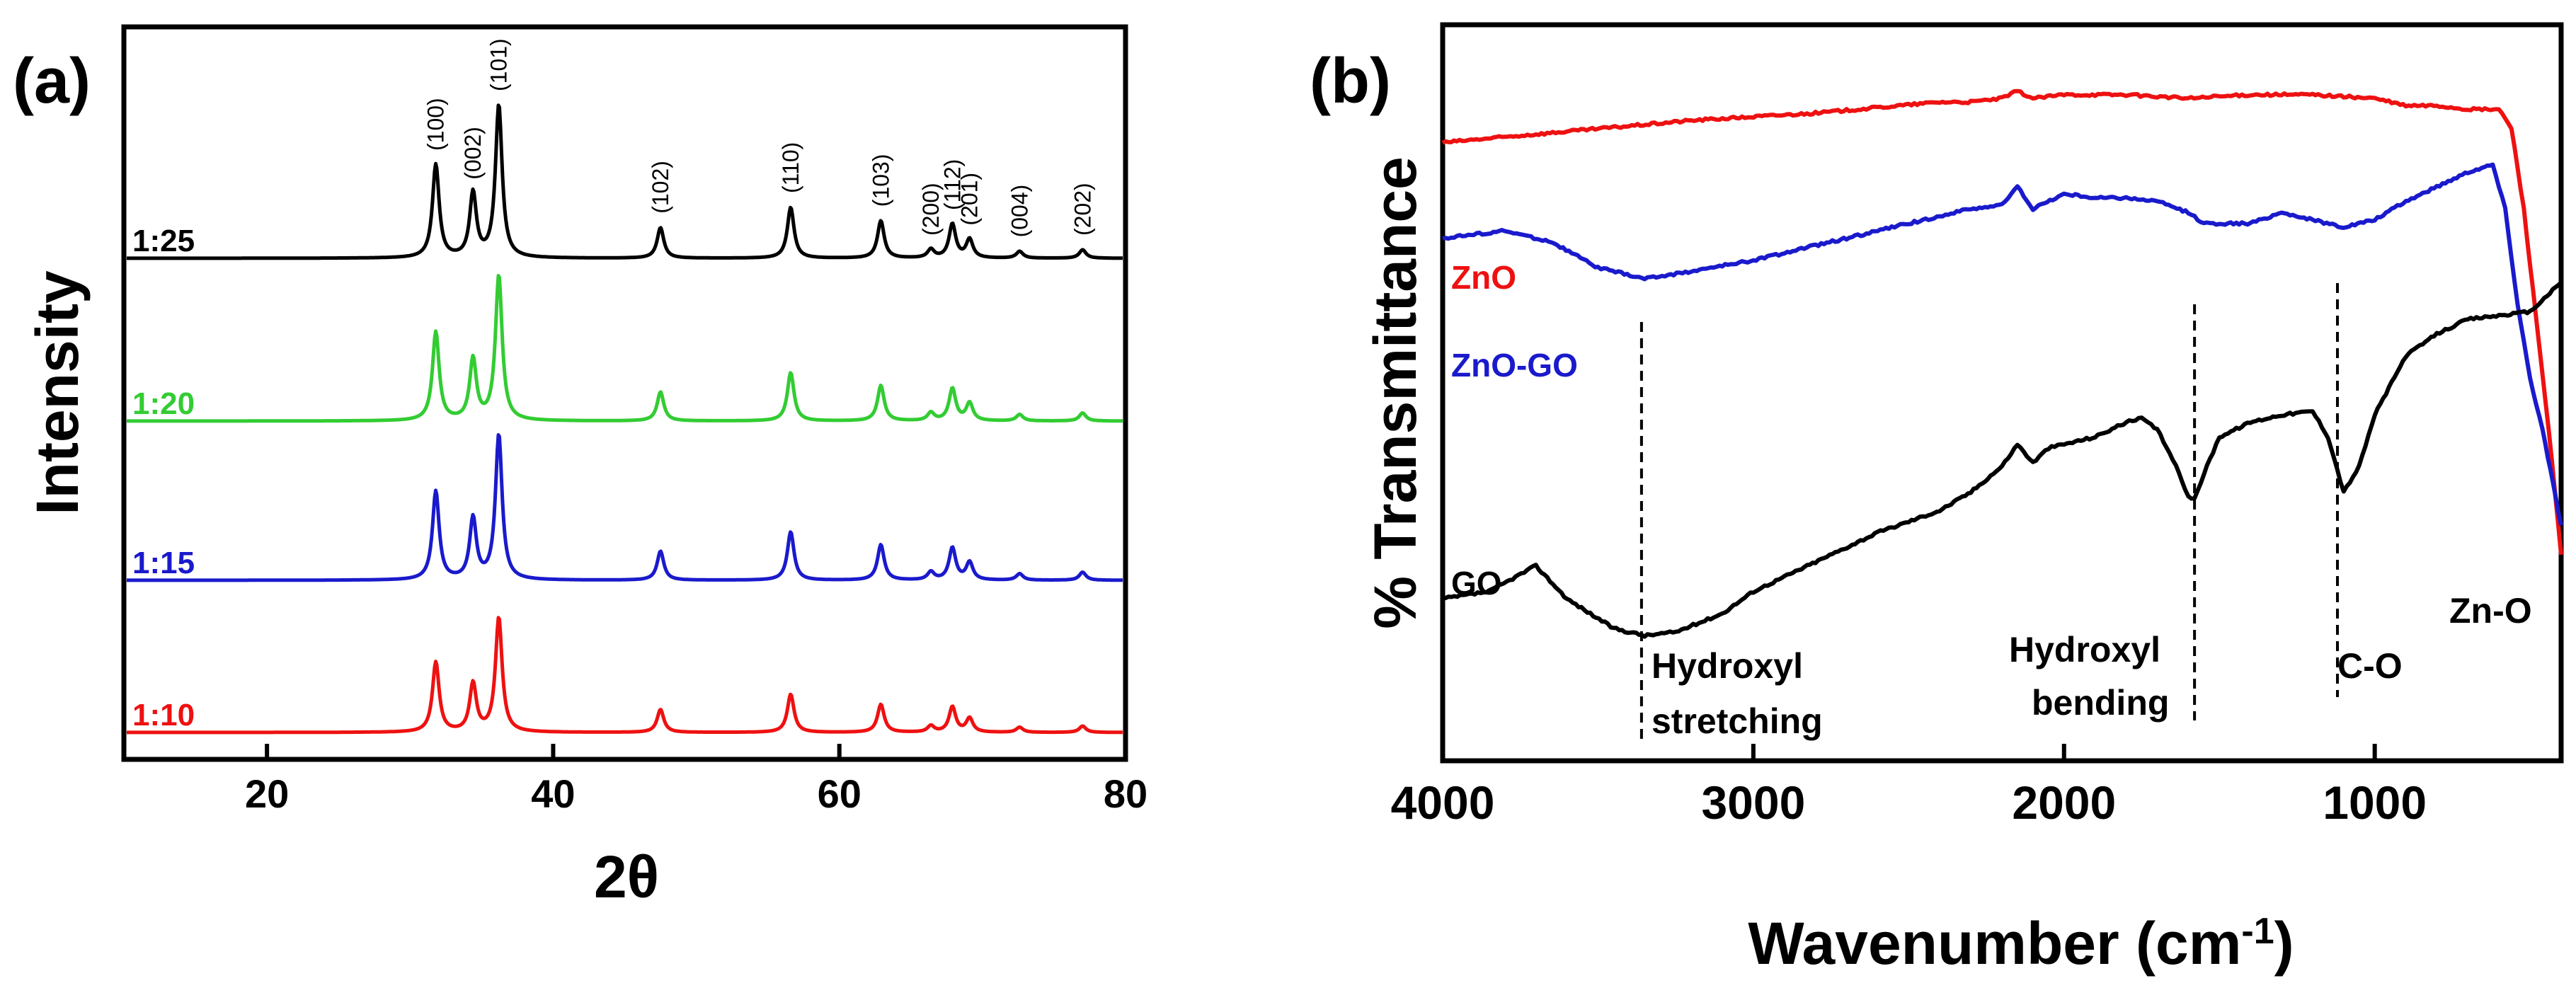 This screenshot has height=983, width=2576. I want to click on hkl-label: (201), so click(970, 199).